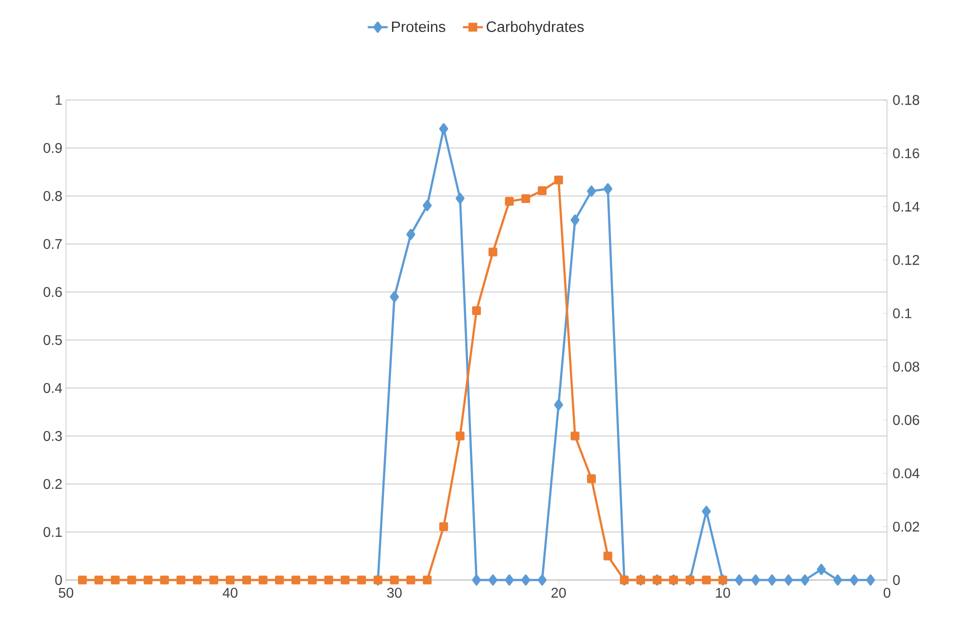 The height and width of the screenshot is (629, 960). I want to click on y2-tick-label: 0.18, so click(906, 100).